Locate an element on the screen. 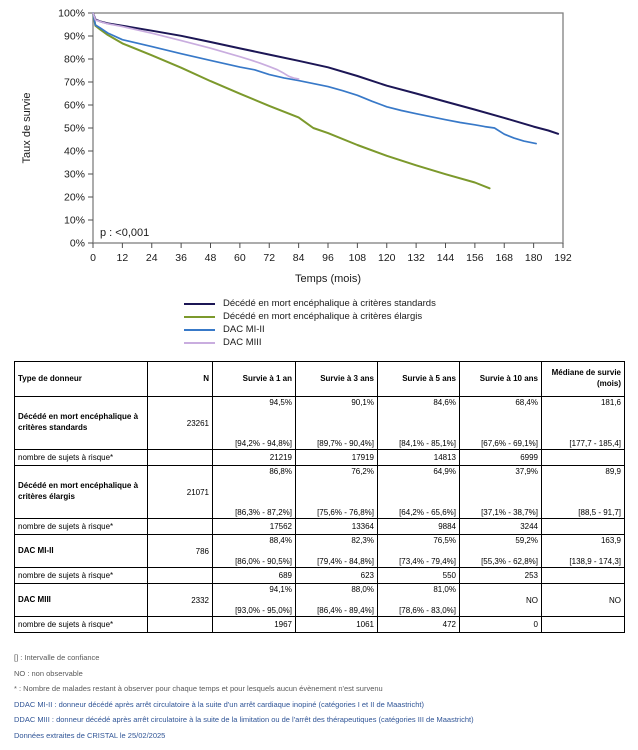  legend-label: DAC MI-II is located at coordinates (244, 329).